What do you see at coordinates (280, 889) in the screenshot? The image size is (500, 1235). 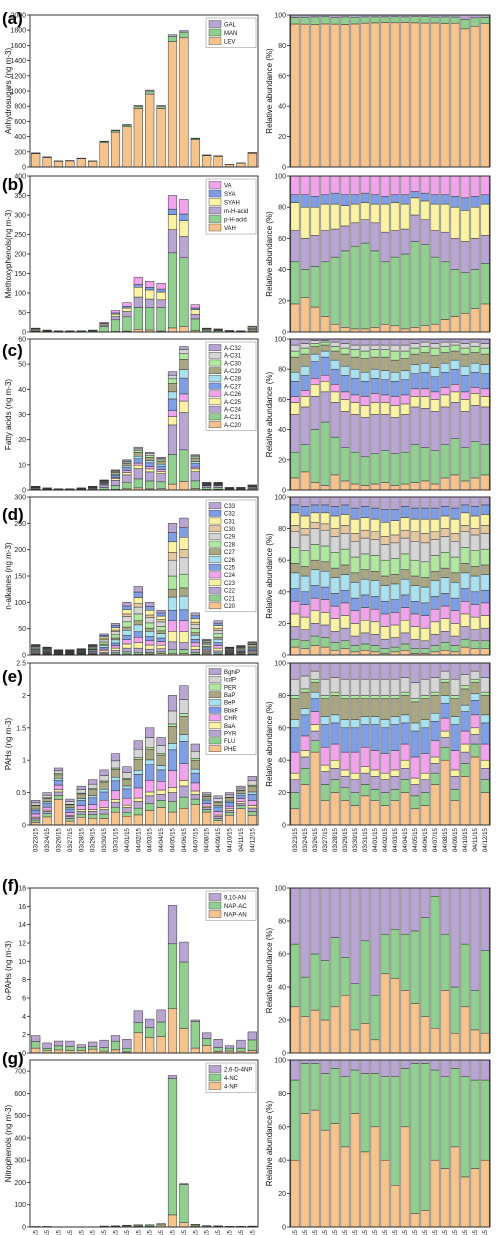 I see `rel-y-tick-label: 100` at bounding box center [280, 889].